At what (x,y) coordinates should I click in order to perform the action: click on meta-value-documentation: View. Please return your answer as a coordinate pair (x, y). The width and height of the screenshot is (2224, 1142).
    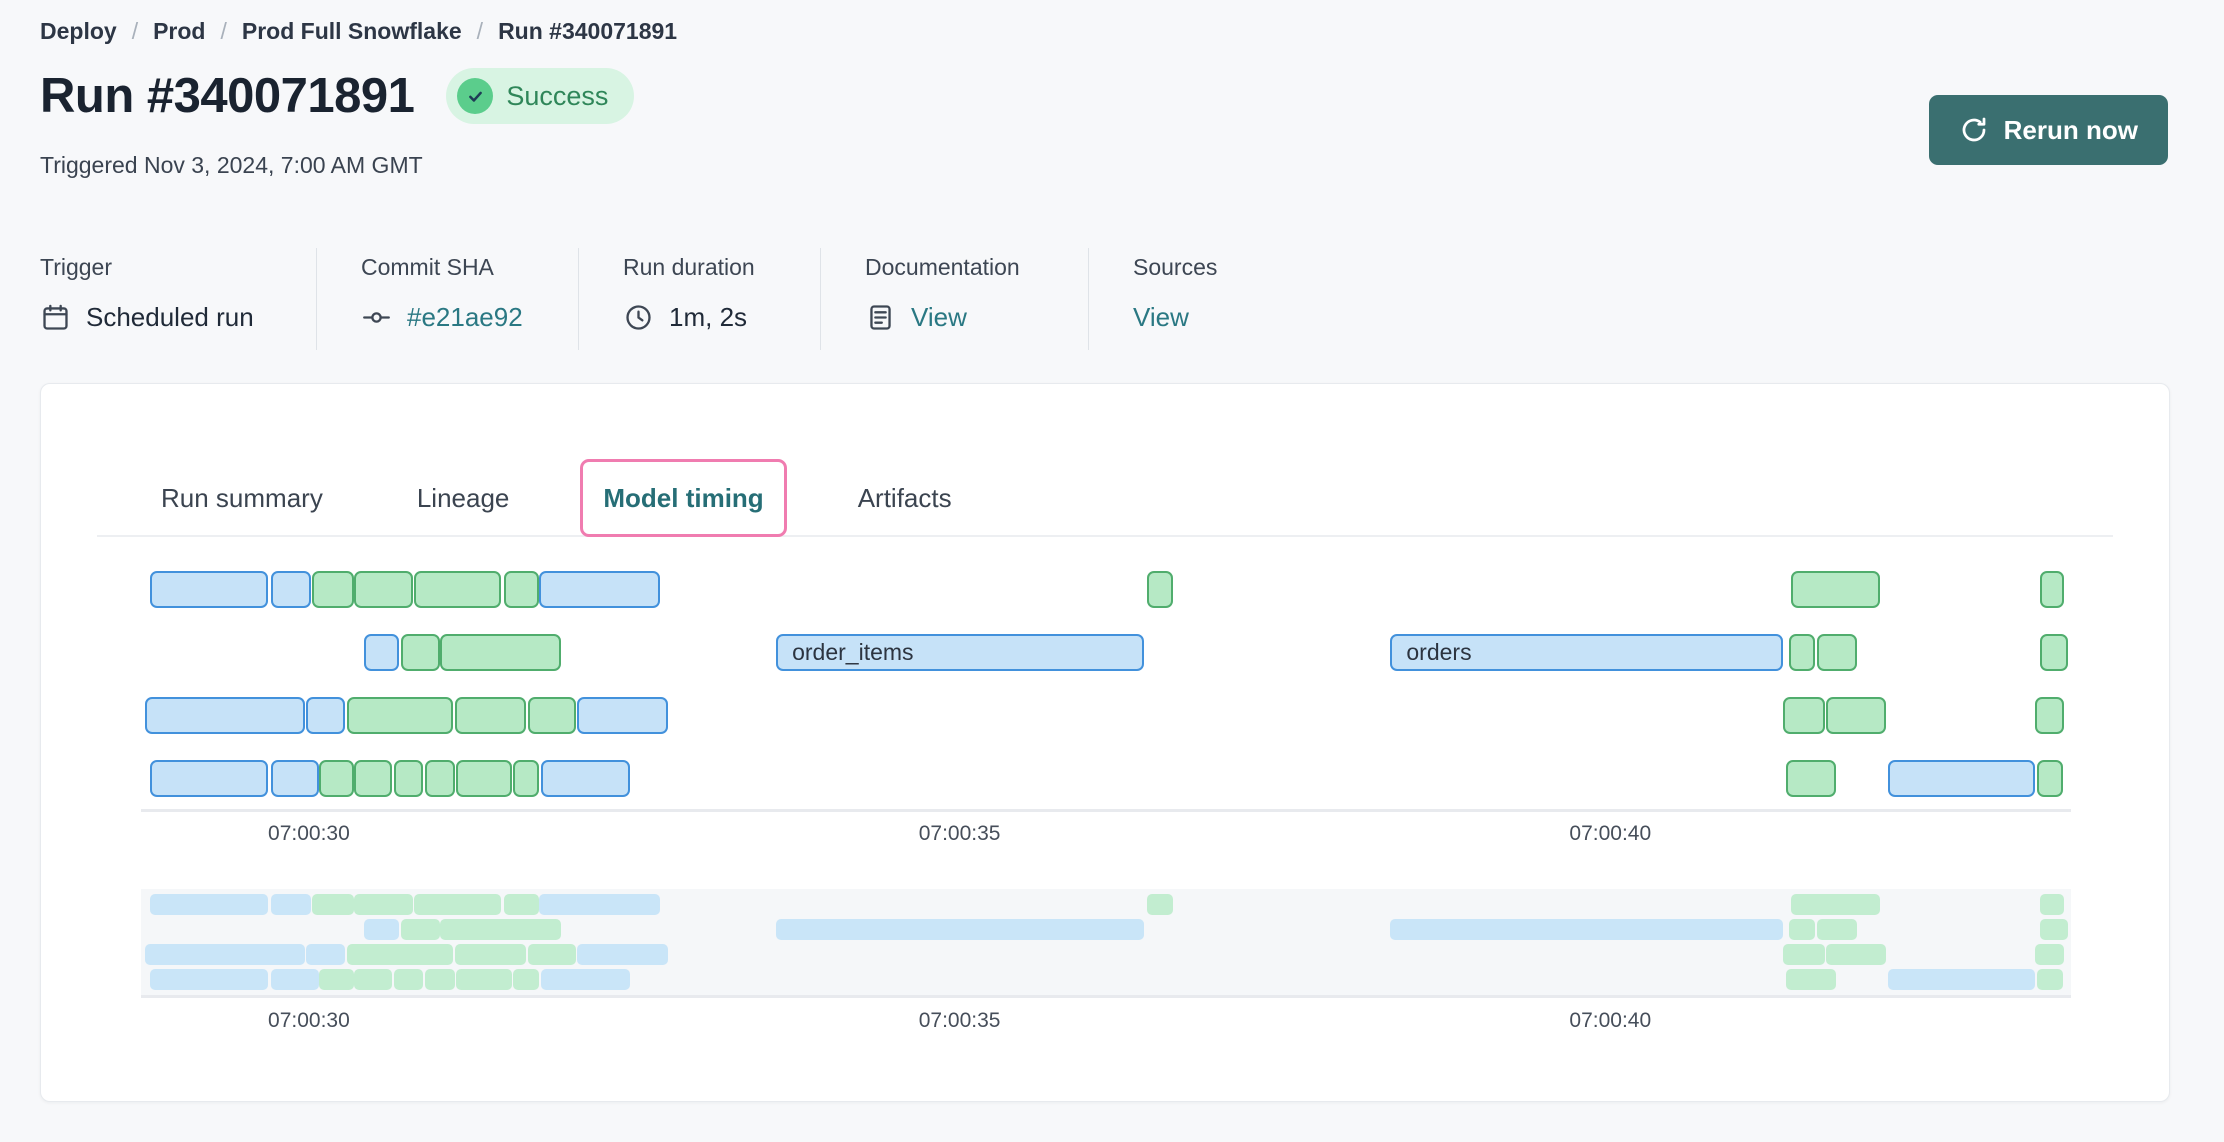
    Looking at the image, I should click on (976, 317).